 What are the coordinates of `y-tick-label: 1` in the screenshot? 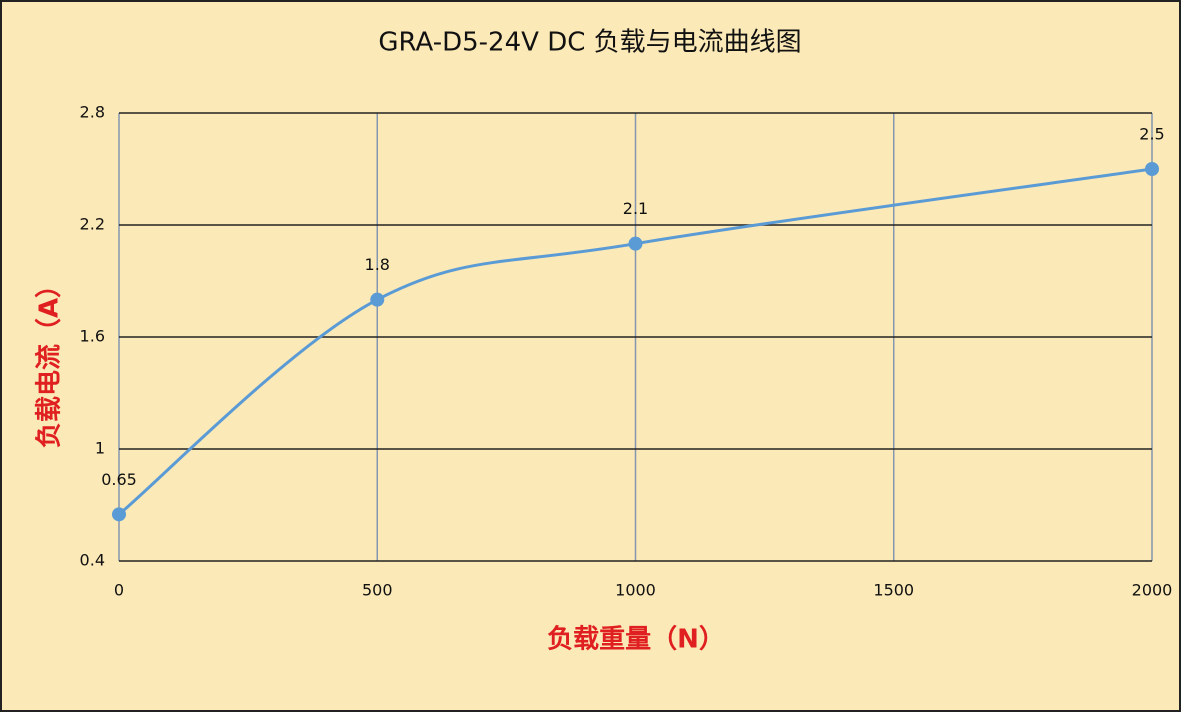 It's located at (100, 448).